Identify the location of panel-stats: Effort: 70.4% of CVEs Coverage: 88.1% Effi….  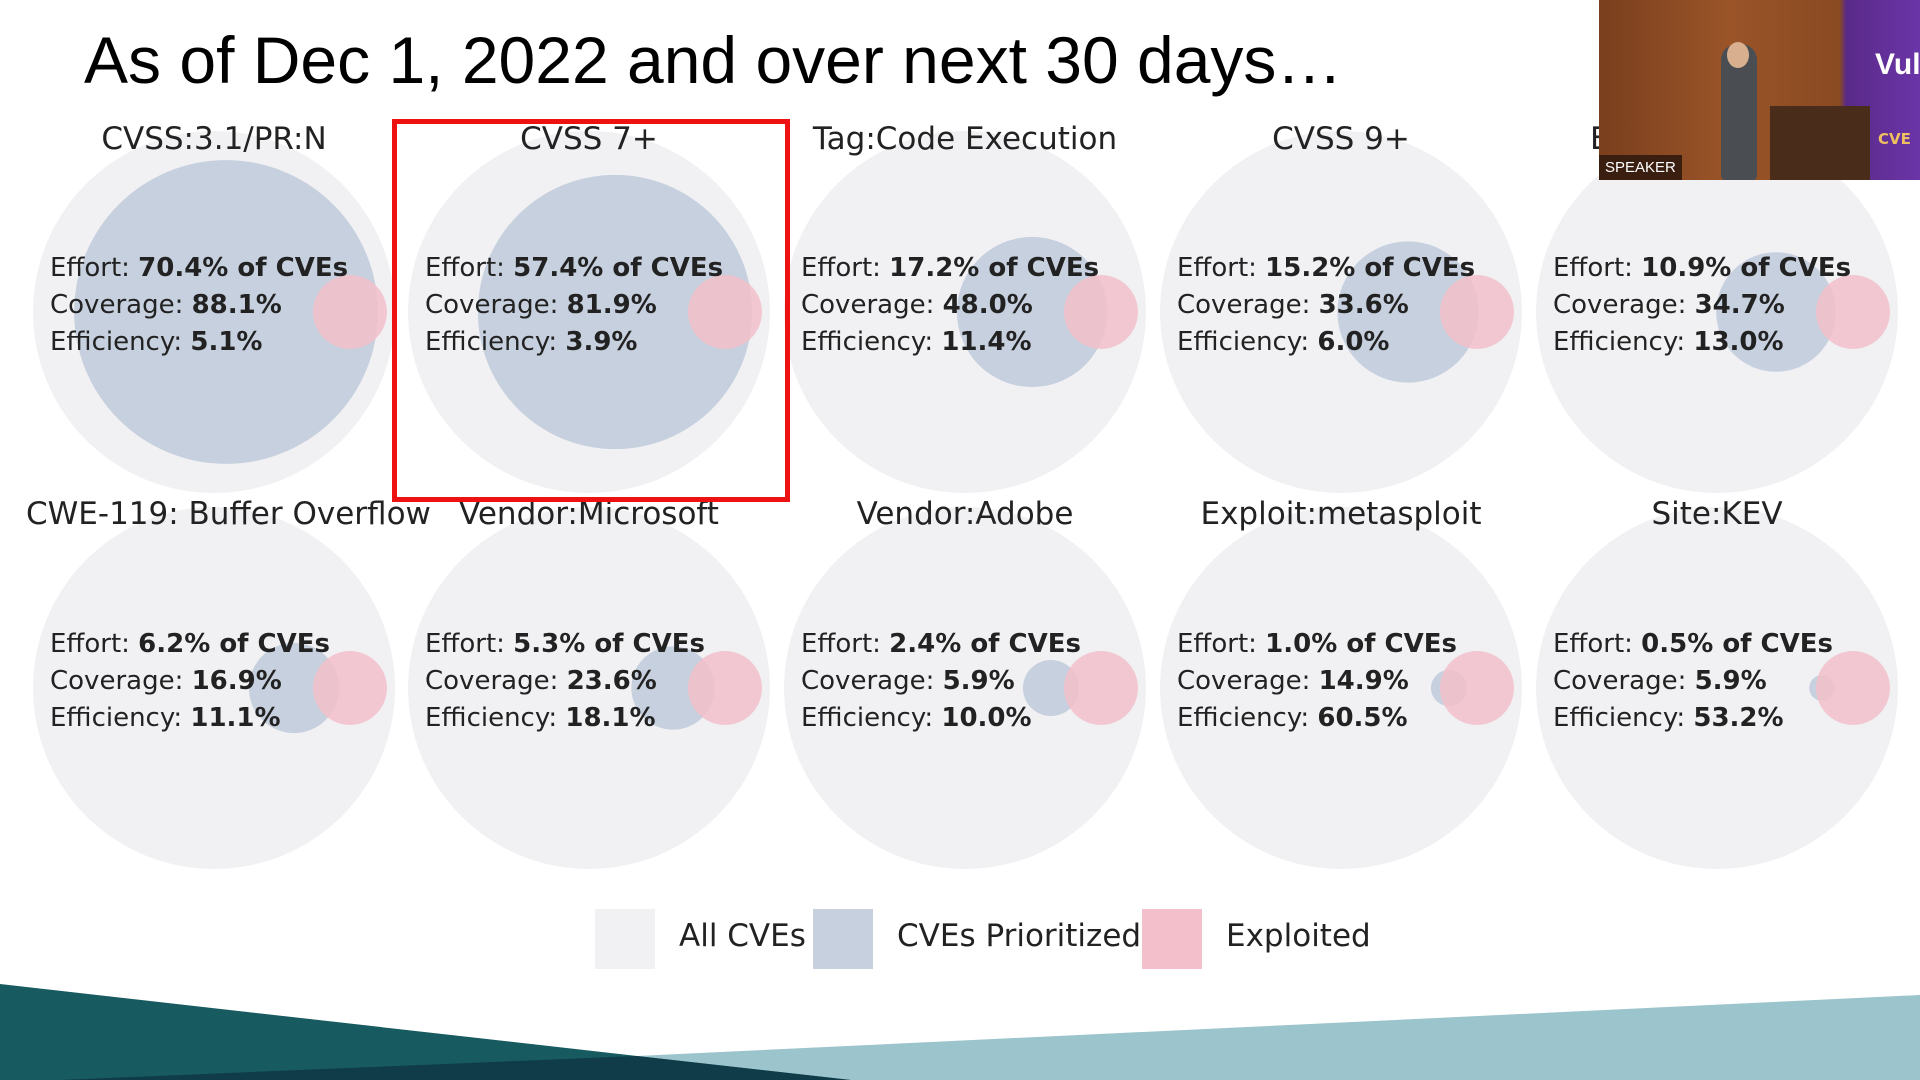
(199, 305).